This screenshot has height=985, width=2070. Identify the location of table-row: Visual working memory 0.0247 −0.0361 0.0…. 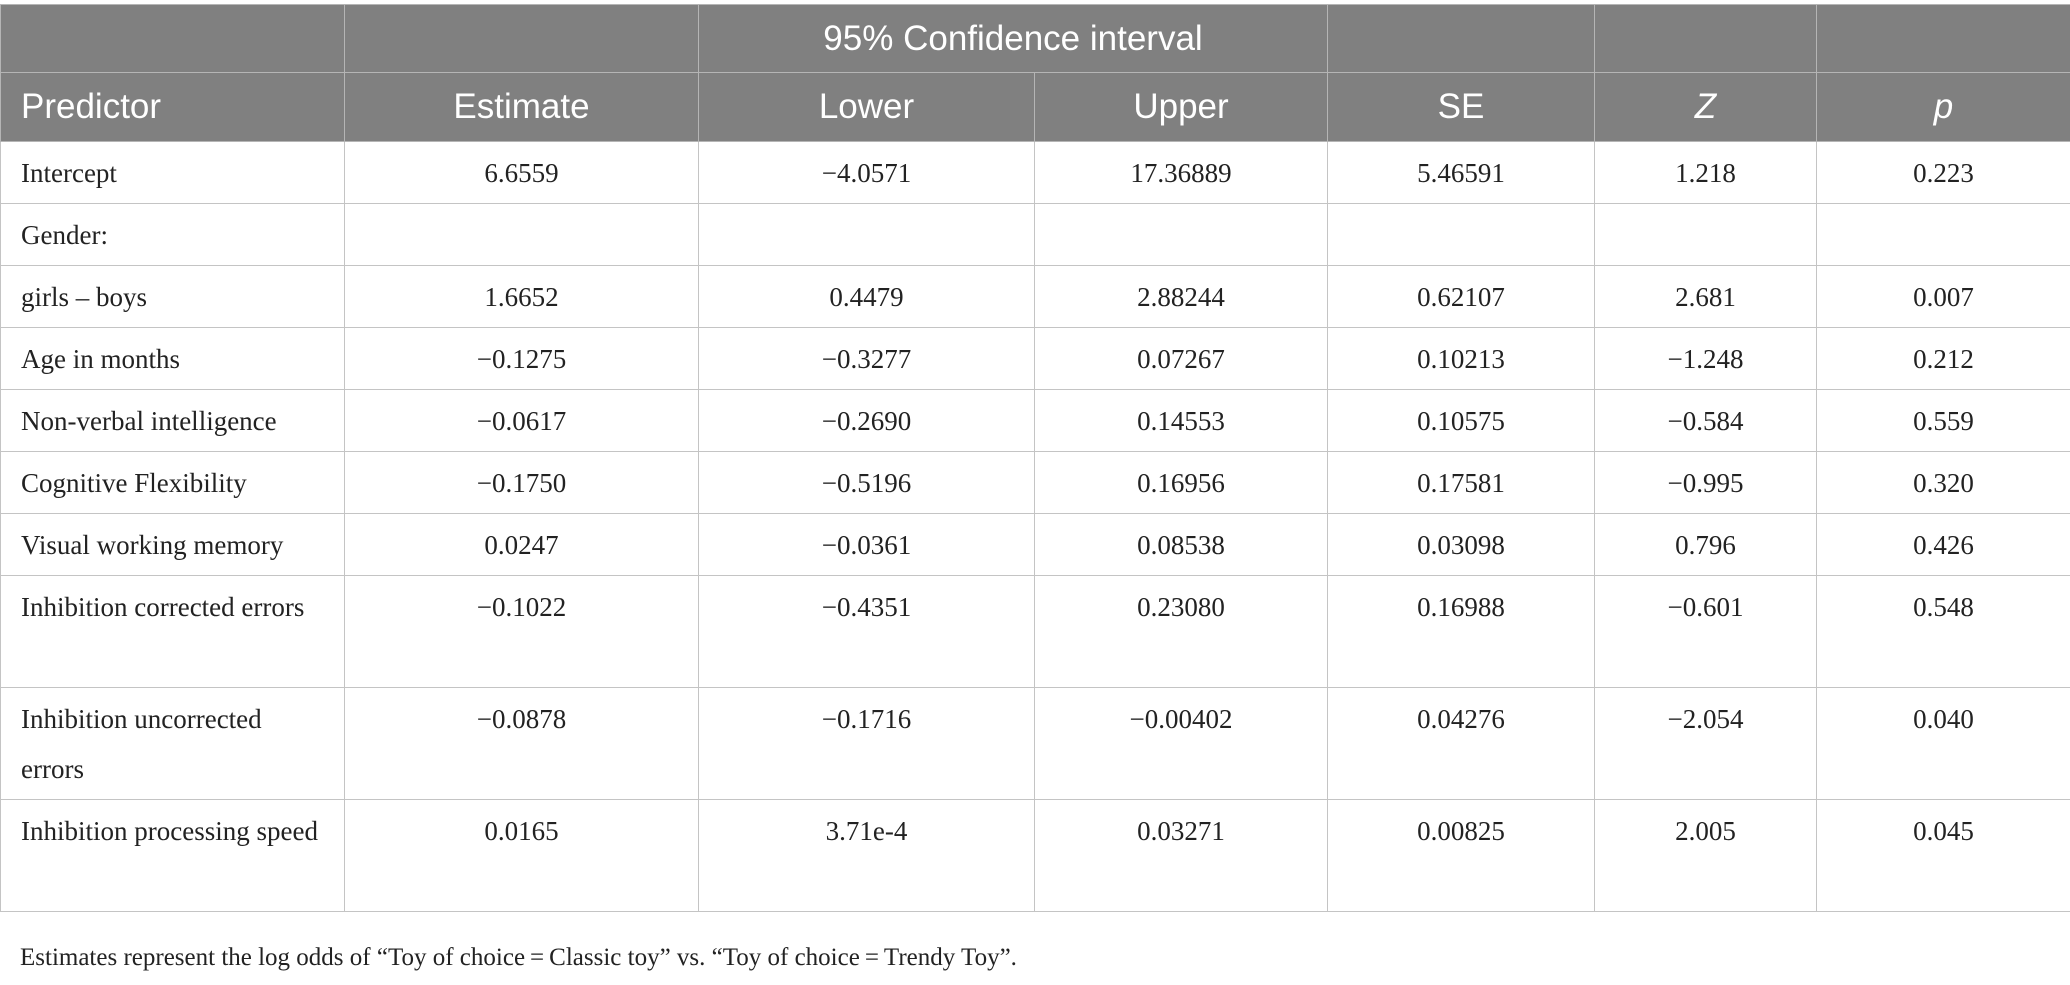
(1035, 544).